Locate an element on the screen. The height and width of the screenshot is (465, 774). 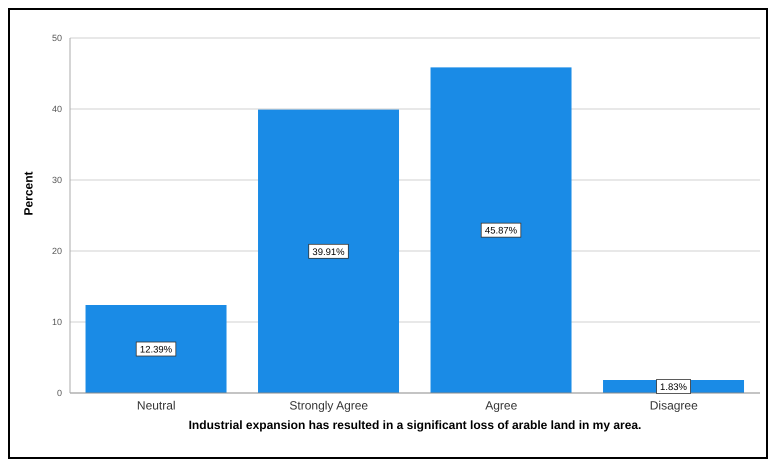
y-tick-label: 10 is located at coordinates (57, 322).